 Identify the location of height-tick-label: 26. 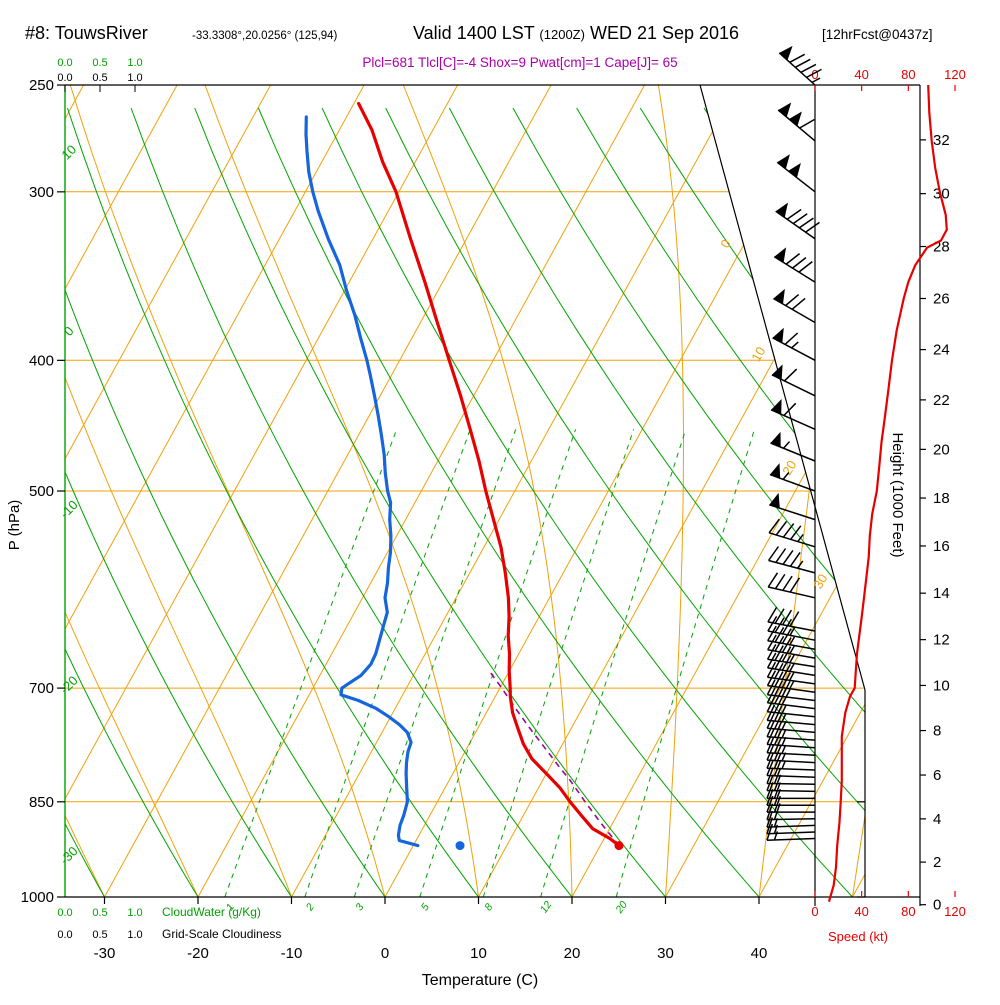
(941, 298).